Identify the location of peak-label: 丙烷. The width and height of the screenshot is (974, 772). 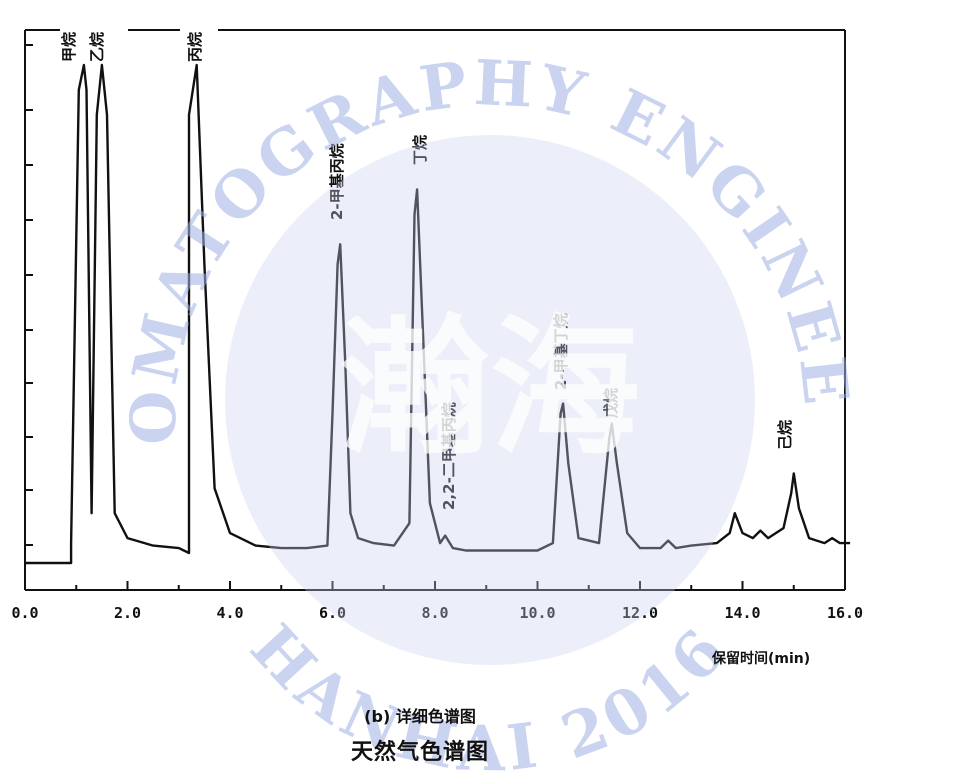
(195, 47).